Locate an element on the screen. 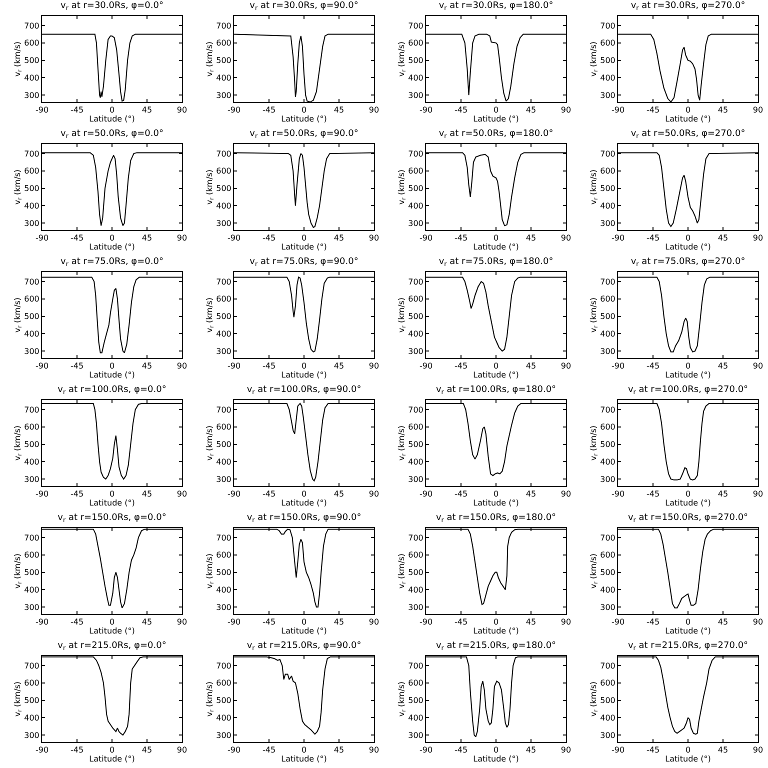 The height and width of the screenshot is (768, 768). chart-title: v$_{r}$ at r=50.0Rs, φ=90.0° is located at coordinates (304, 134).